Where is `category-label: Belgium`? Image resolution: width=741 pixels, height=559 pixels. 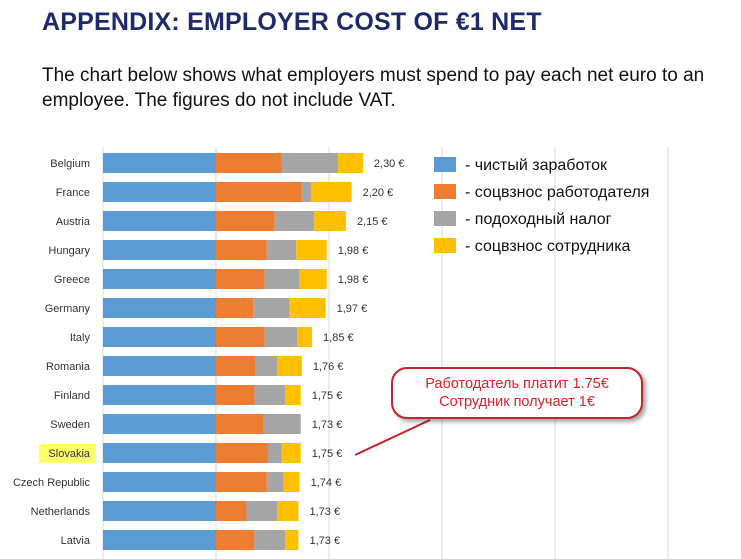 category-label: Belgium is located at coordinates (70, 164).